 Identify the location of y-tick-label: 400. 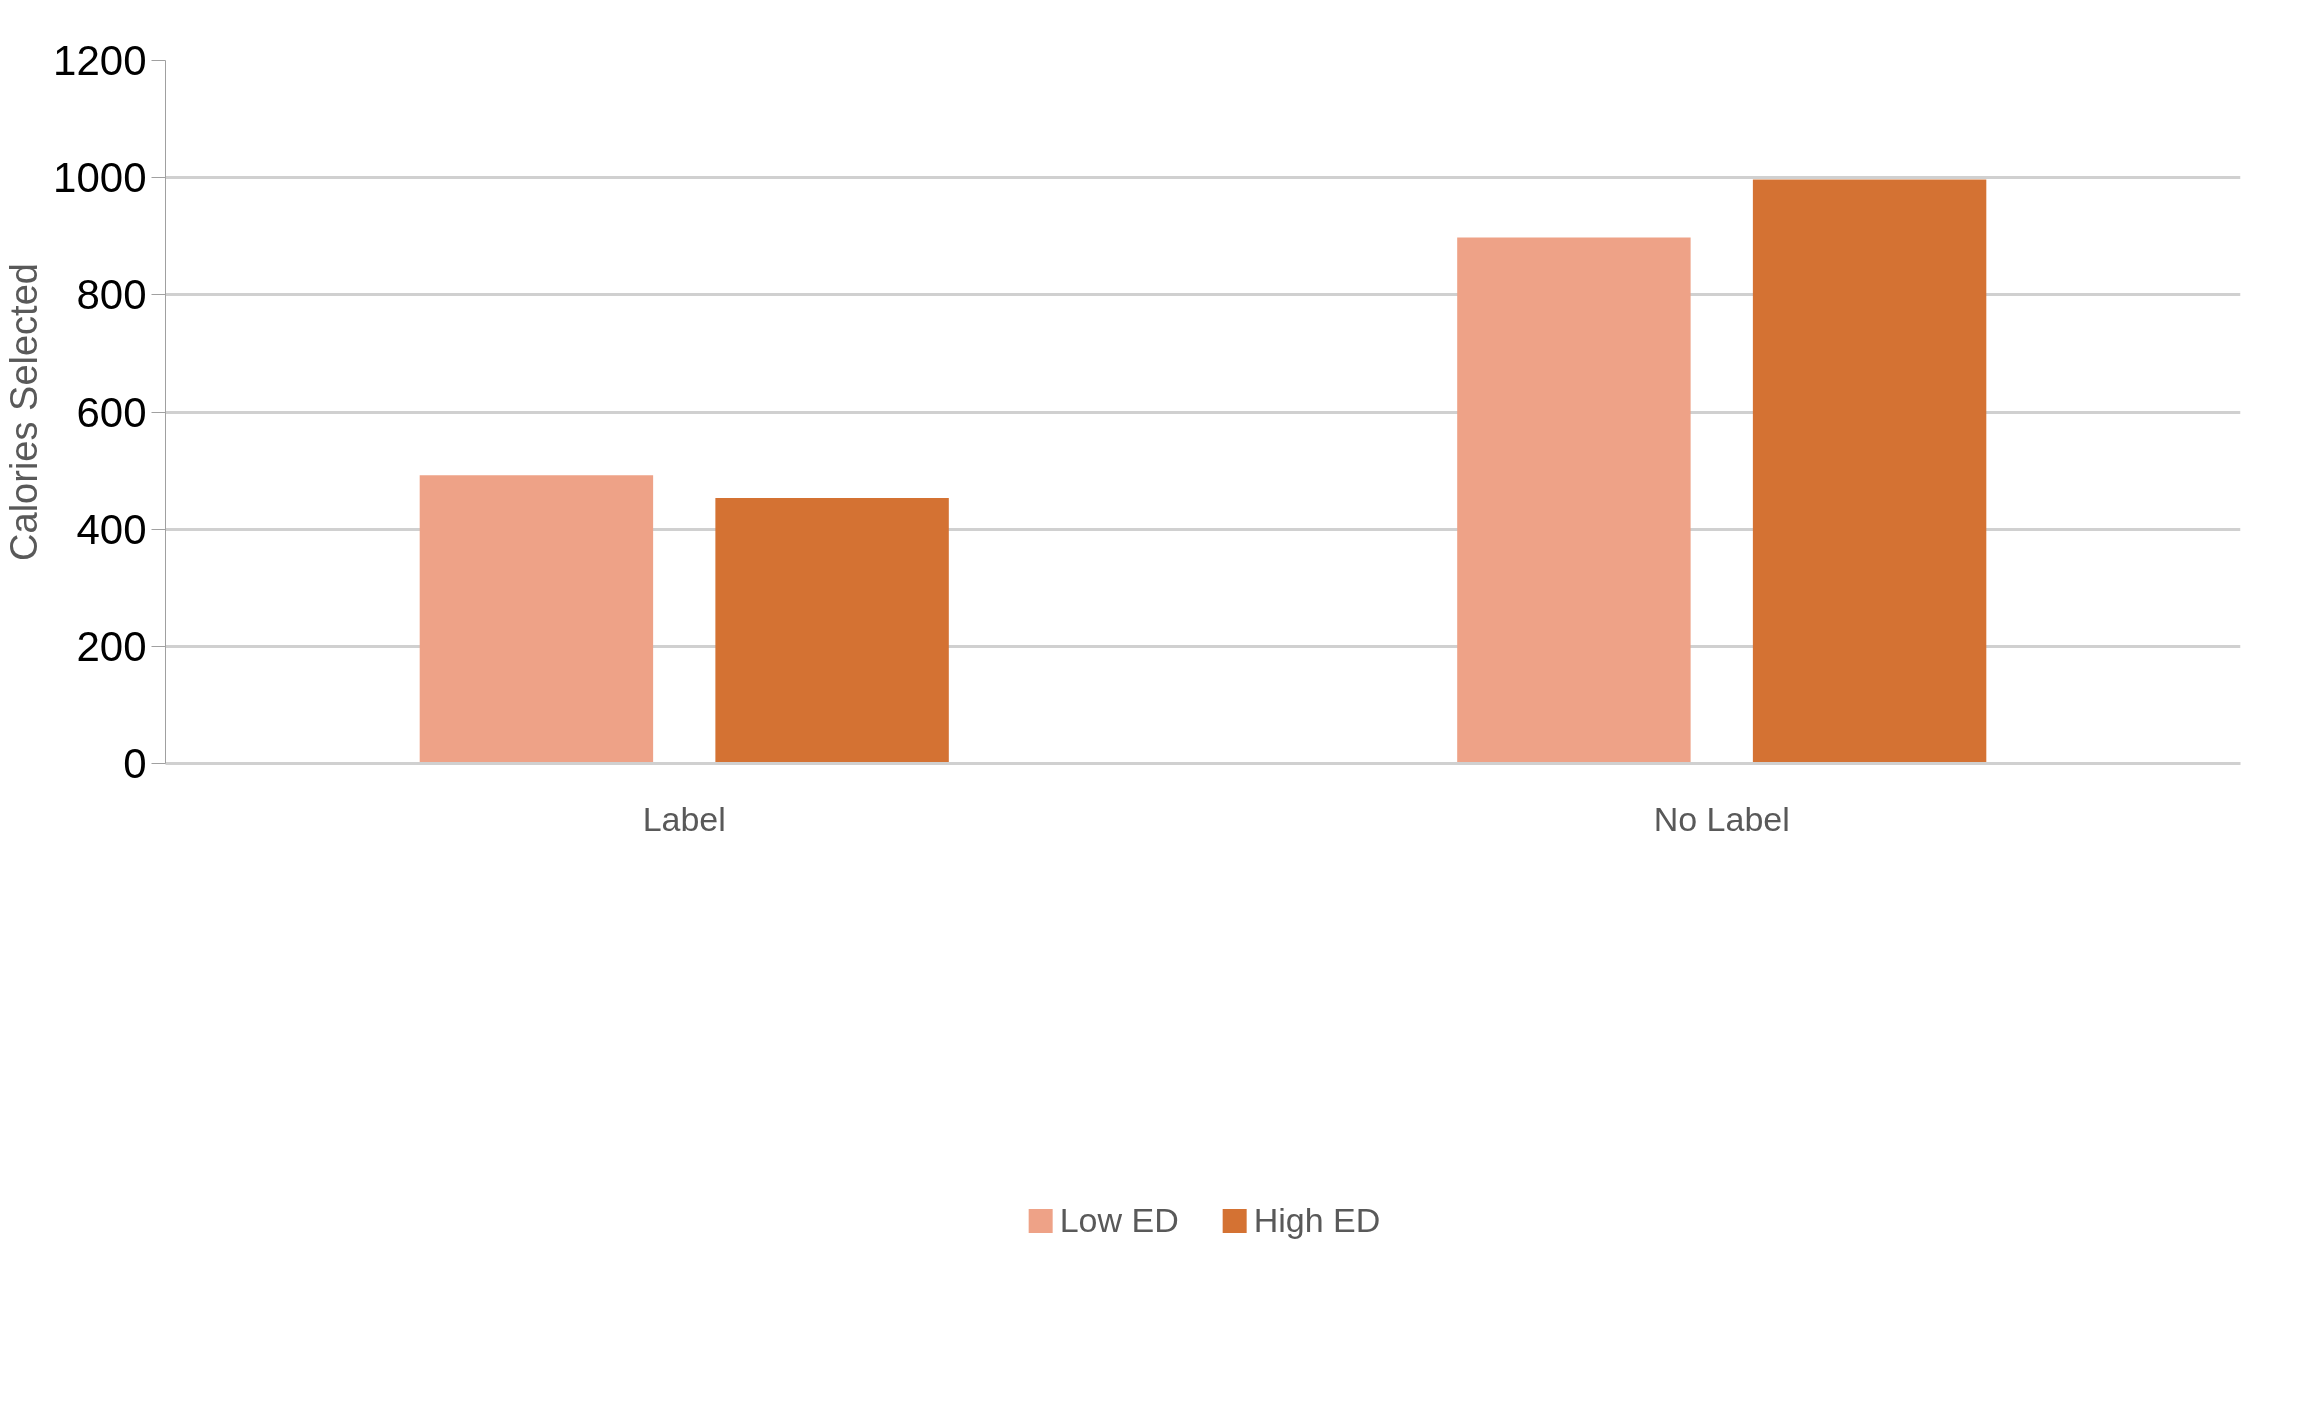
(111, 529).